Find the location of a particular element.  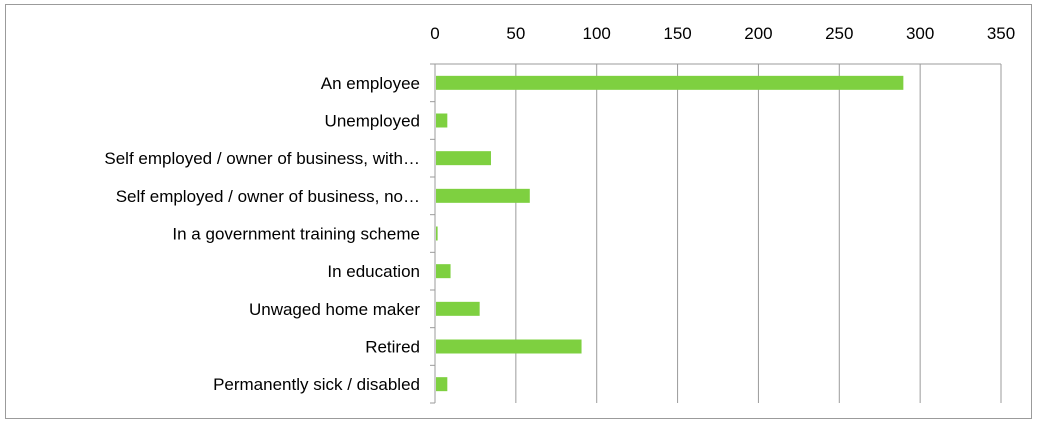

x-tick-label: 250 is located at coordinates (839, 33).